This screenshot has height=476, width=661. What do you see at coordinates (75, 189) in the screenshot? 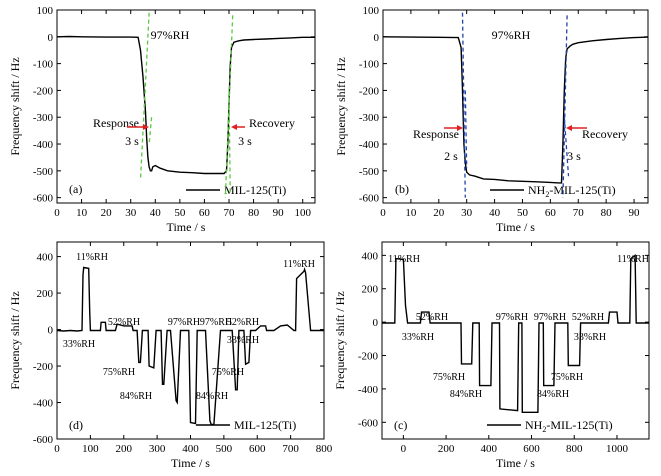
I see `panel-label: (a)` at bounding box center [75, 189].